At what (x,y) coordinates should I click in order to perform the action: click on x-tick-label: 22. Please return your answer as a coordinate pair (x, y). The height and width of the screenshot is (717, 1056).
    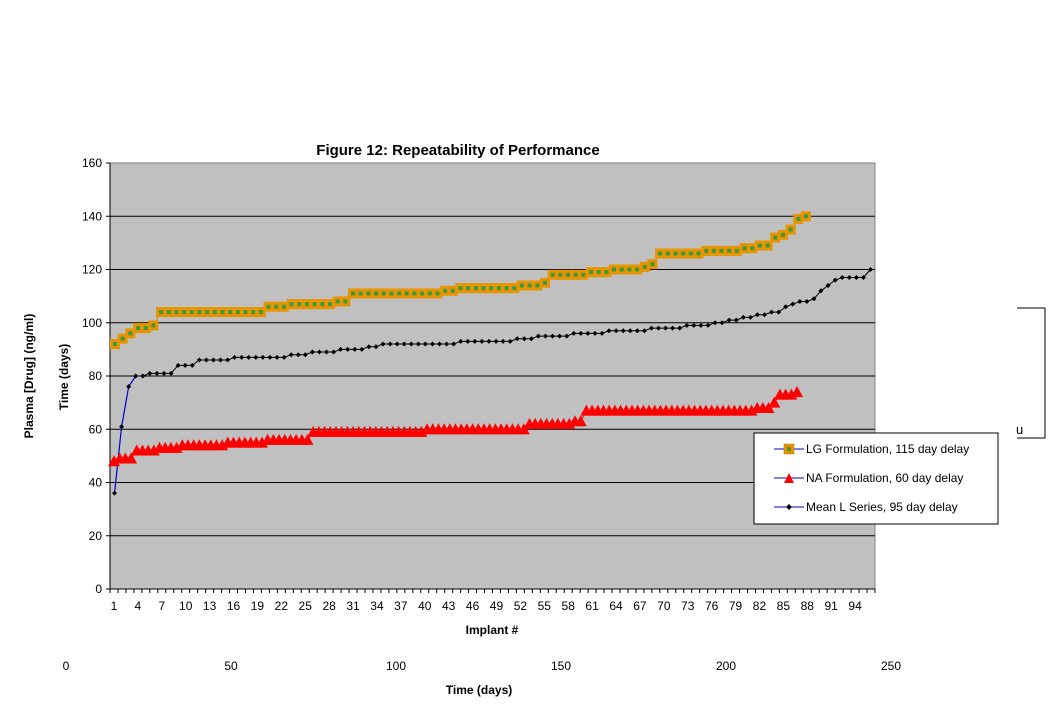
    Looking at the image, I should click on (282, 606).